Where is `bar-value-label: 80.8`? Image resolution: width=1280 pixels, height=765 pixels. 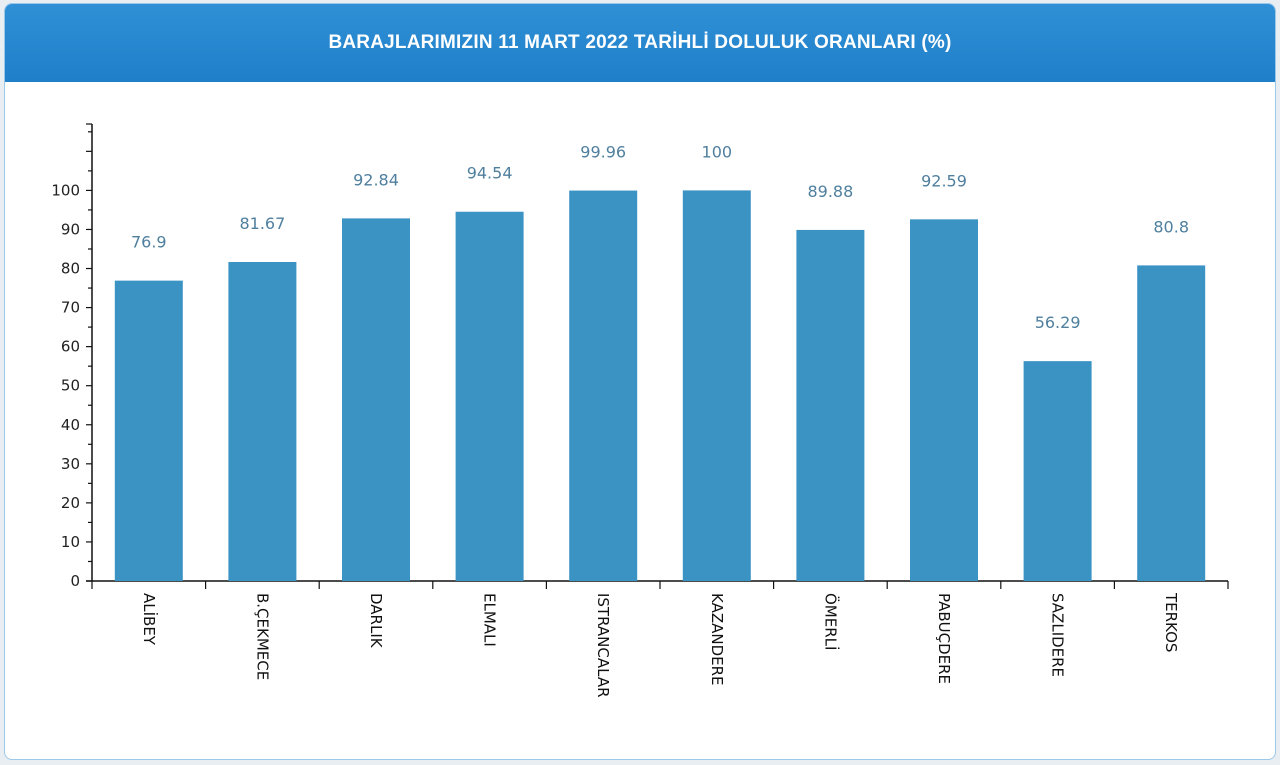
bar-value-label: 80.8 is located at coordinates (1171, 226).